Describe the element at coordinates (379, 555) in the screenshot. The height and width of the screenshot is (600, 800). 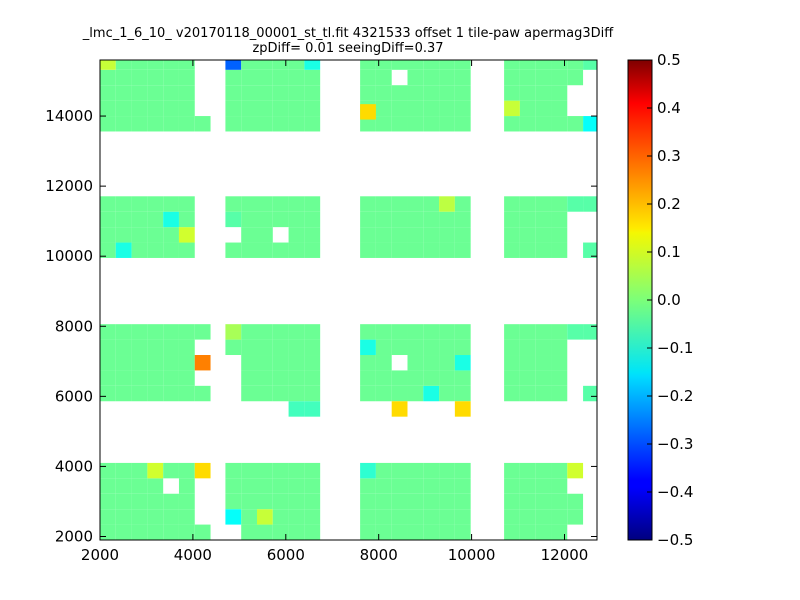
I see `x-tick-label: 8000` at that location.